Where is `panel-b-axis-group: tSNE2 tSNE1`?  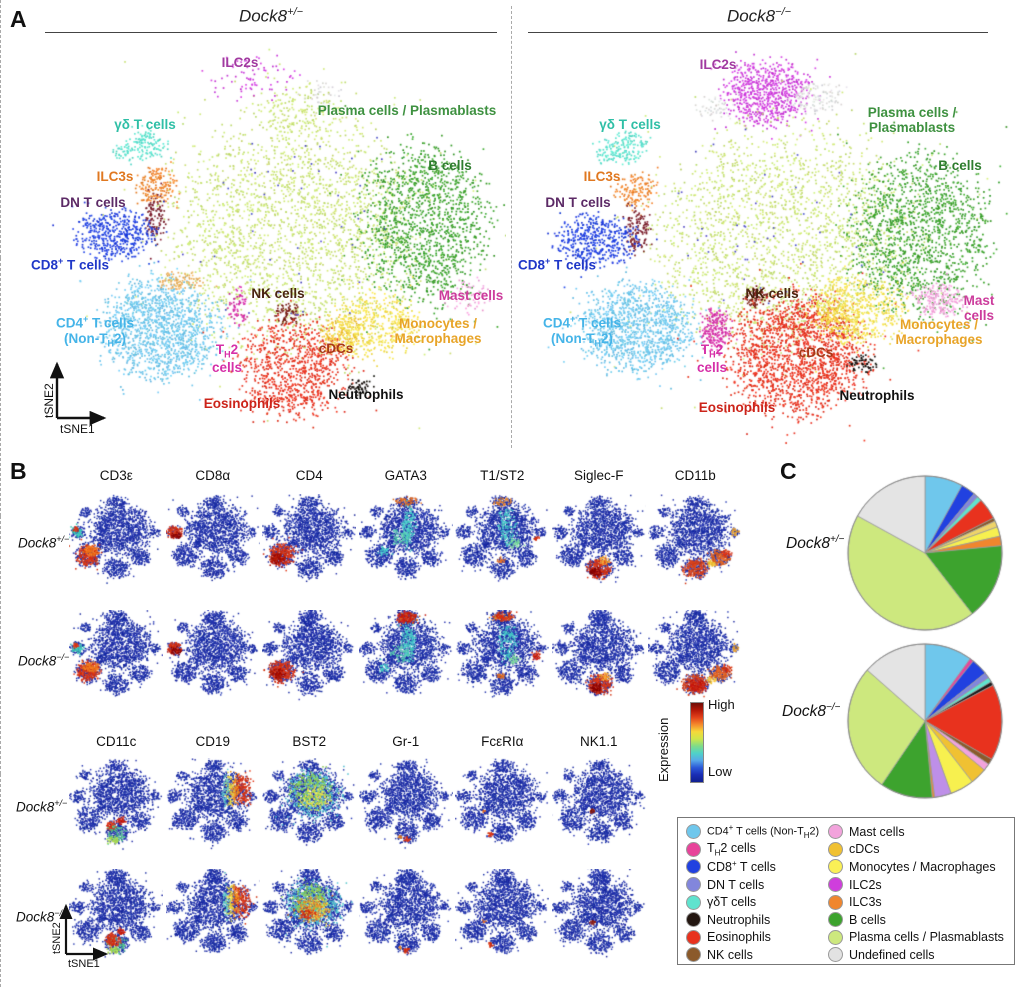
panel-b-axis-group: tSNE2 tSNE1 is located at coordinates (84, 938).